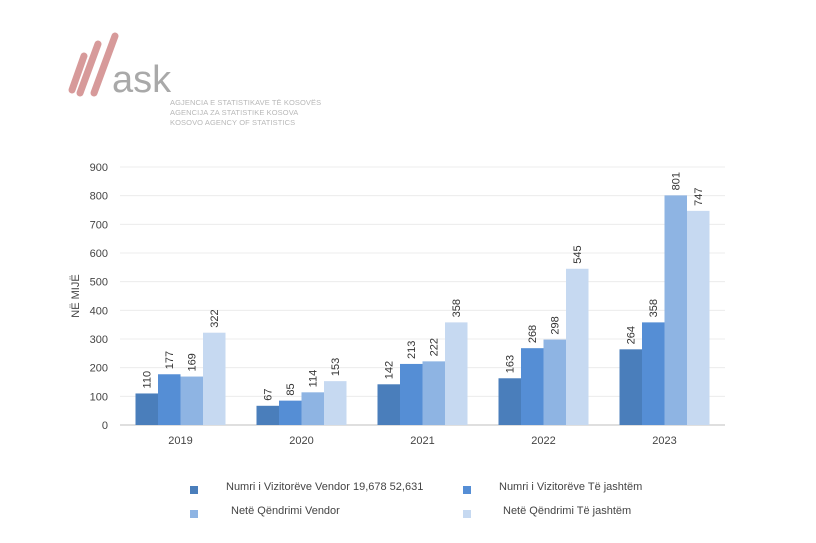 This screenshot has height=543, width=816. What do you see at coordinates (556, 325) in the screenshot?
I see `data-label: 298` at bounding box center [556, 325].